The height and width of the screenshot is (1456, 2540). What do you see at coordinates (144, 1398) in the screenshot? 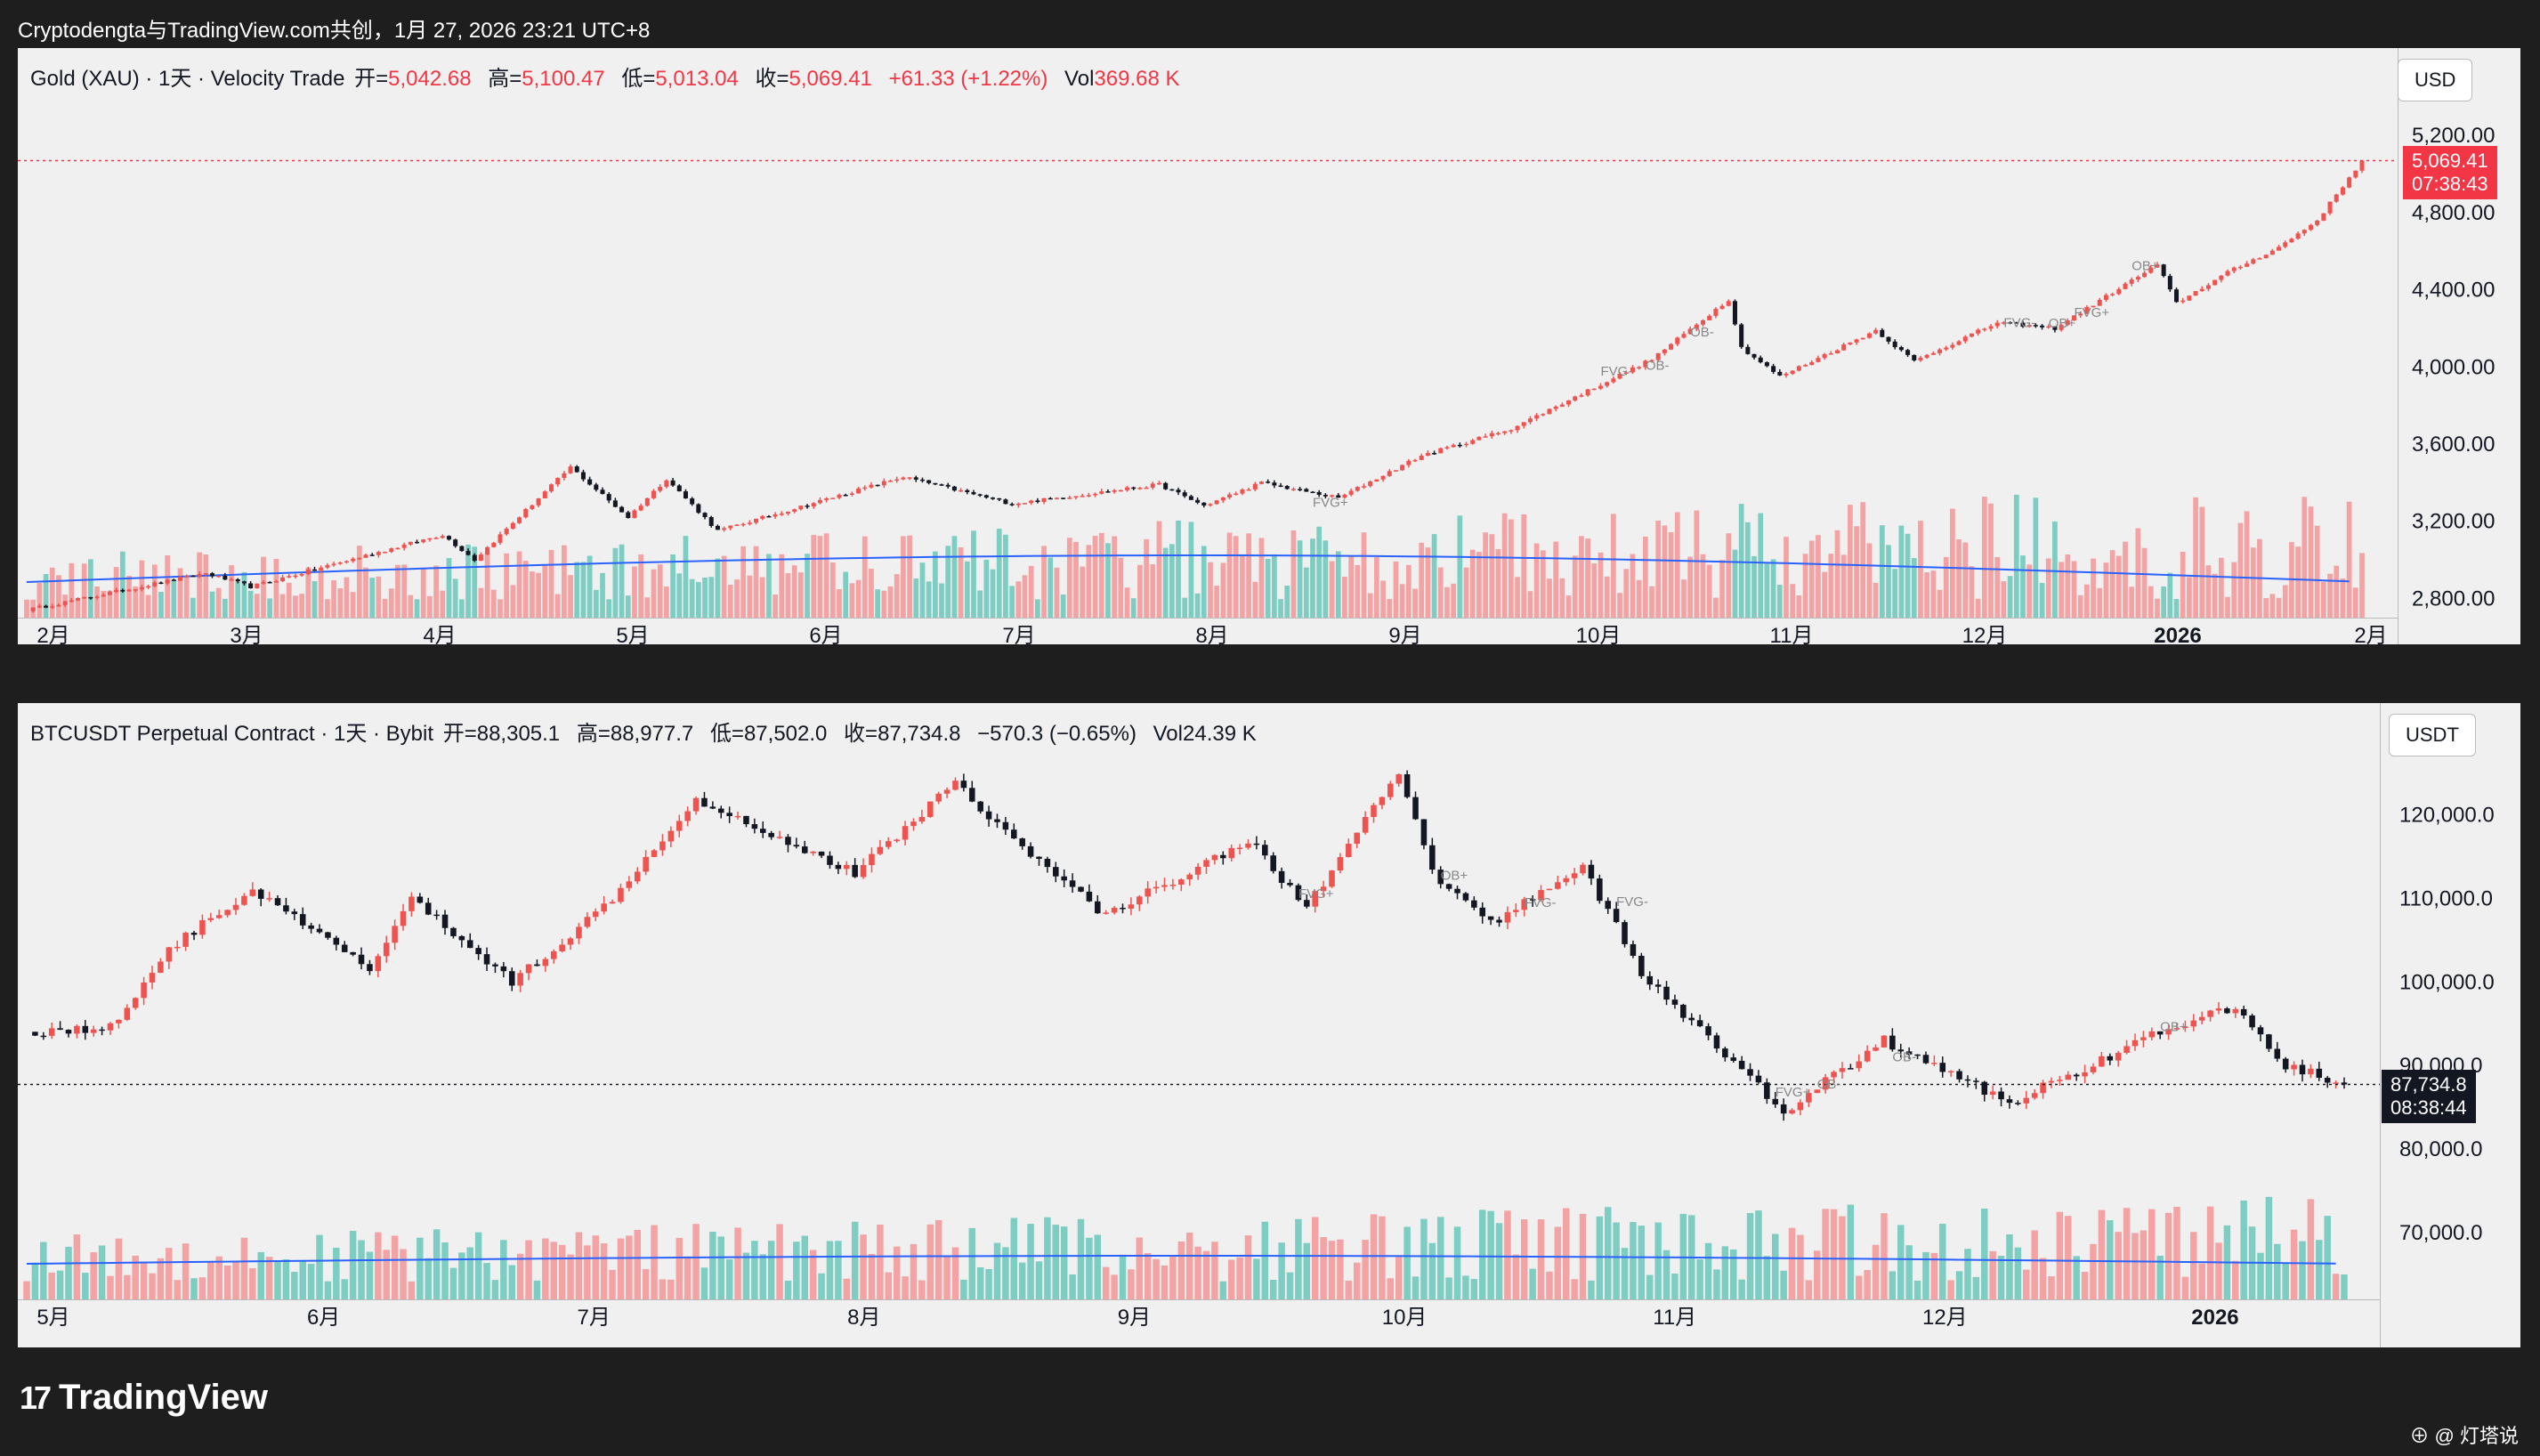
I see `tradingview-logo: 17 TradingView` at bounding box center [144, 1398].